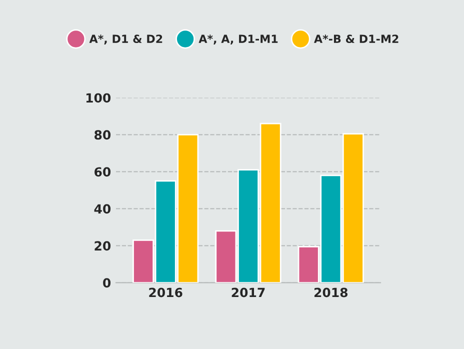  Describe the element at coordinates (98, 98) in the screenshot. I see `y-tick-label: 100` at that location.